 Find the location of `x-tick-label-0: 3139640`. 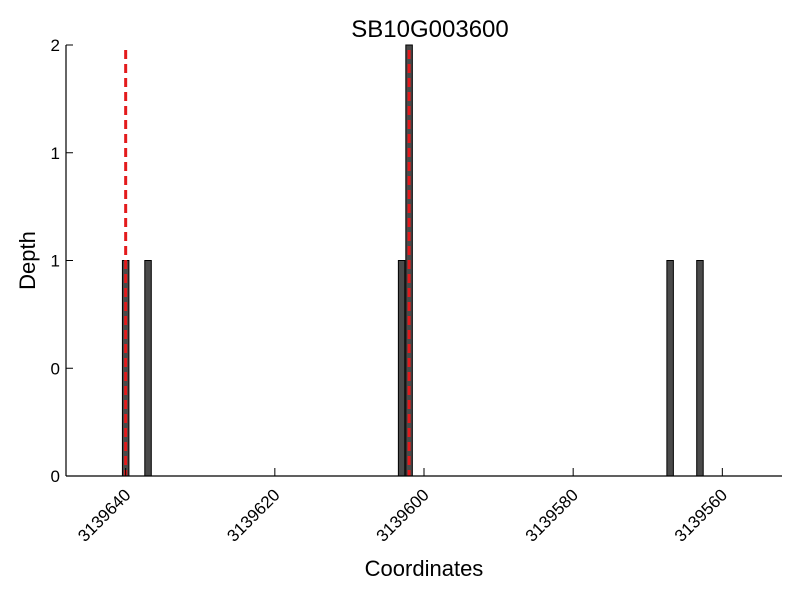

x-tick-label-0: 3139640 is located at coordinates (104, 515).